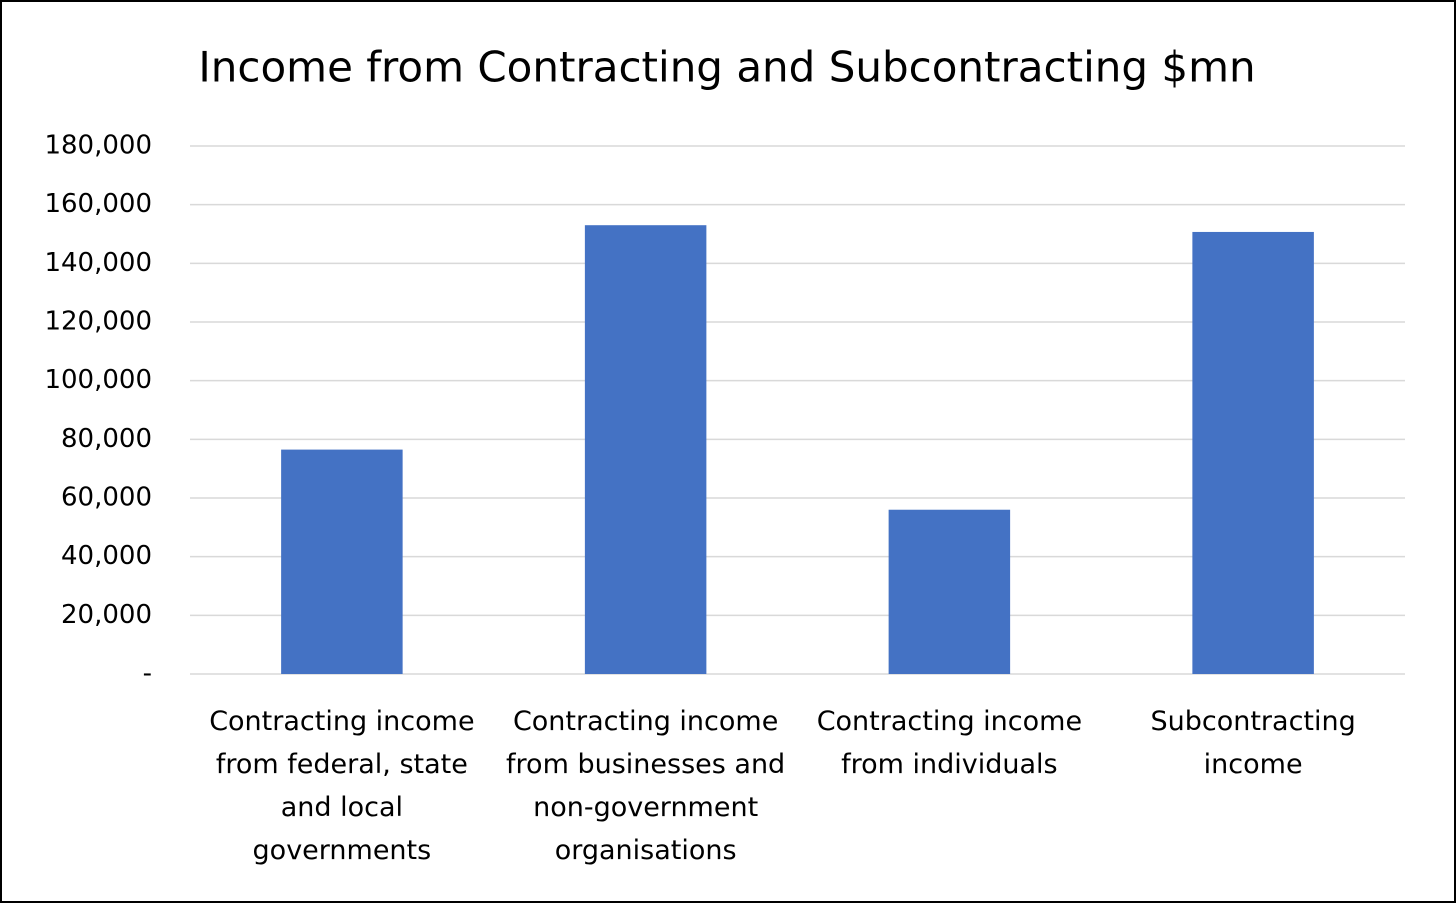  What do you see at coordinates (98, 146) in the screenshot?
I see `y-tick-label: 180,000` at bounding box center [98, 146].